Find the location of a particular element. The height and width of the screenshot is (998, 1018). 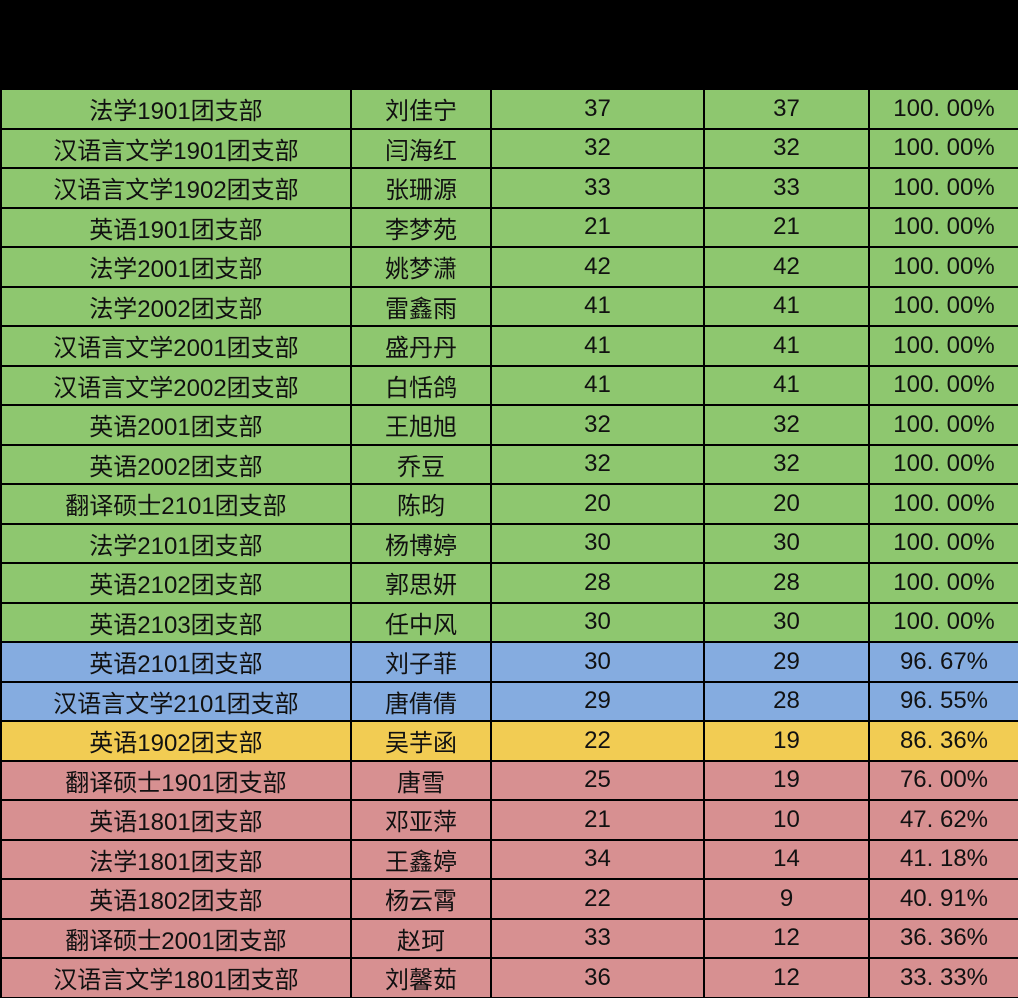

branch-cell: 翻译硕士1901团支部 is located at coordinates (176, 780).